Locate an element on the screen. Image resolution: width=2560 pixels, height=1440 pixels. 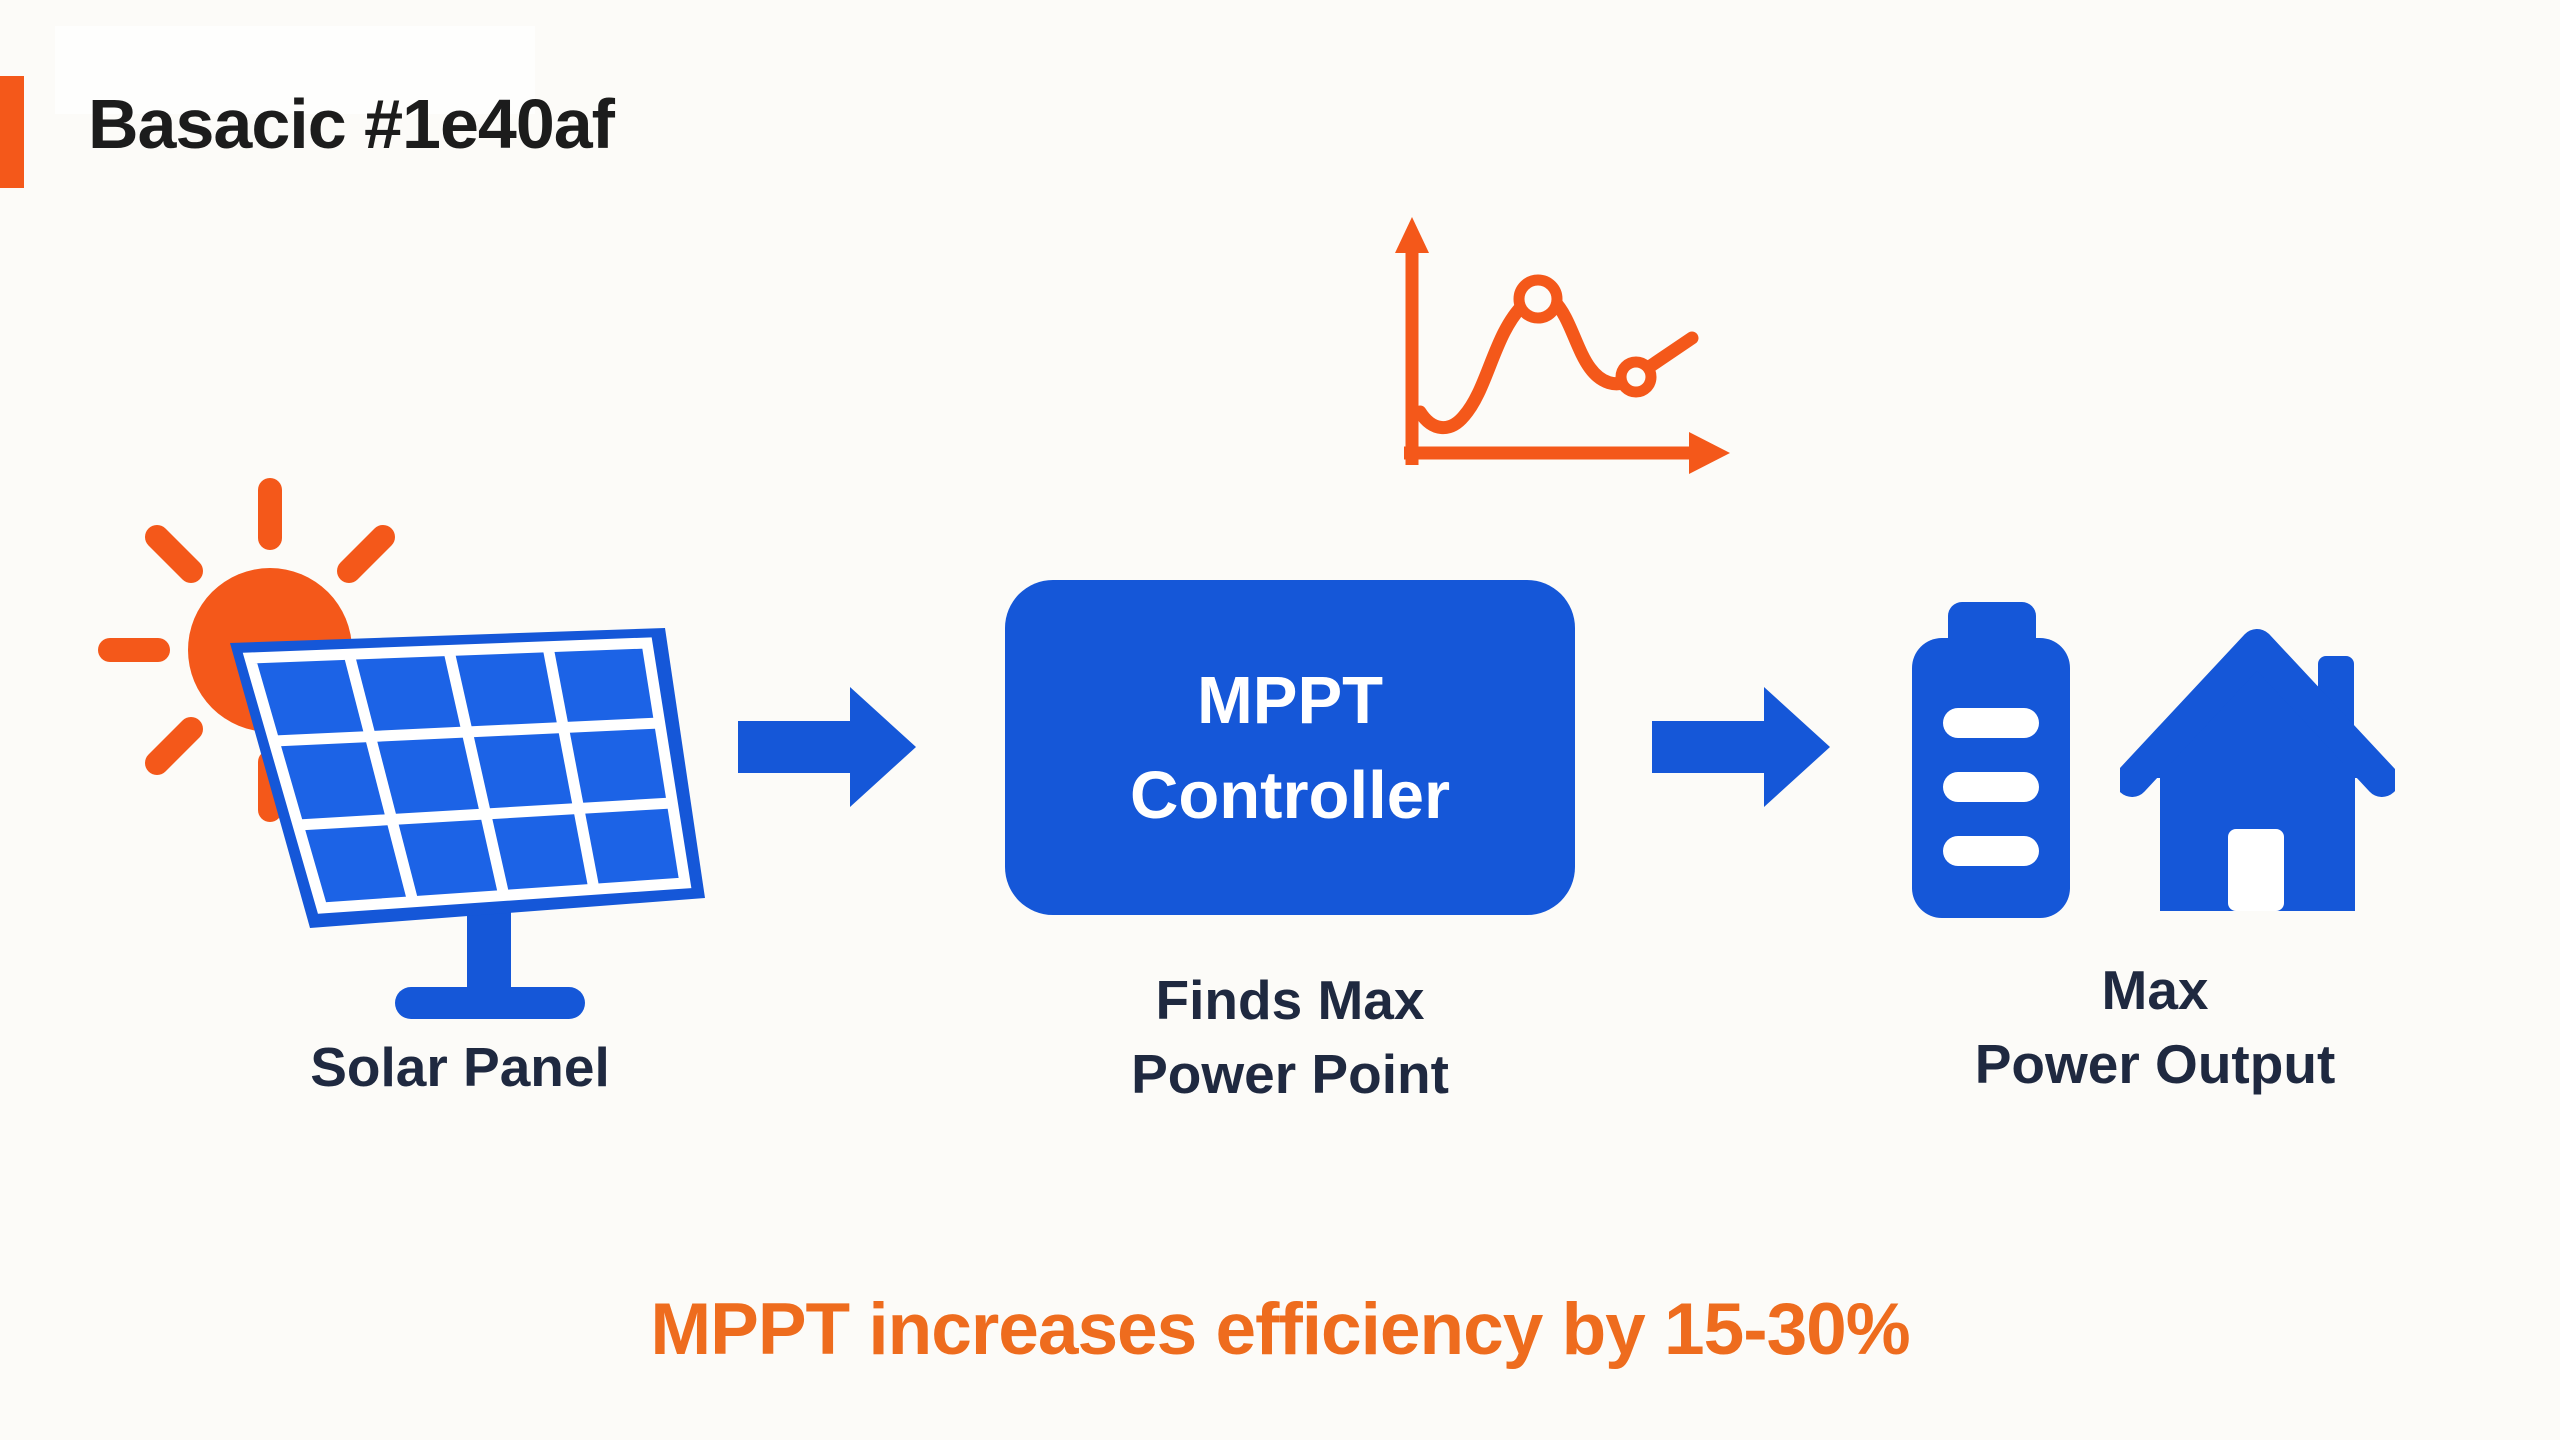
mppt-caption-line2: Power Point is located at coordinates (1290, 1074).